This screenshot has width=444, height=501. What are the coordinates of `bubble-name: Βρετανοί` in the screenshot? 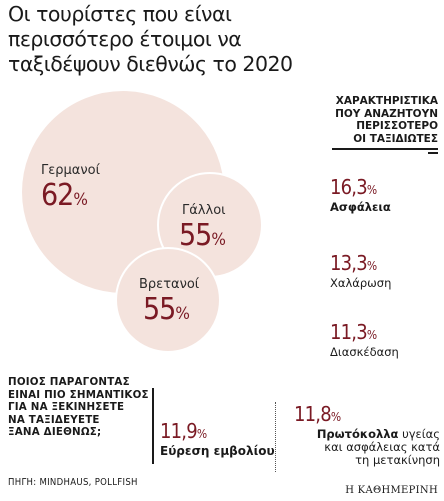 It's located at (169, 284).